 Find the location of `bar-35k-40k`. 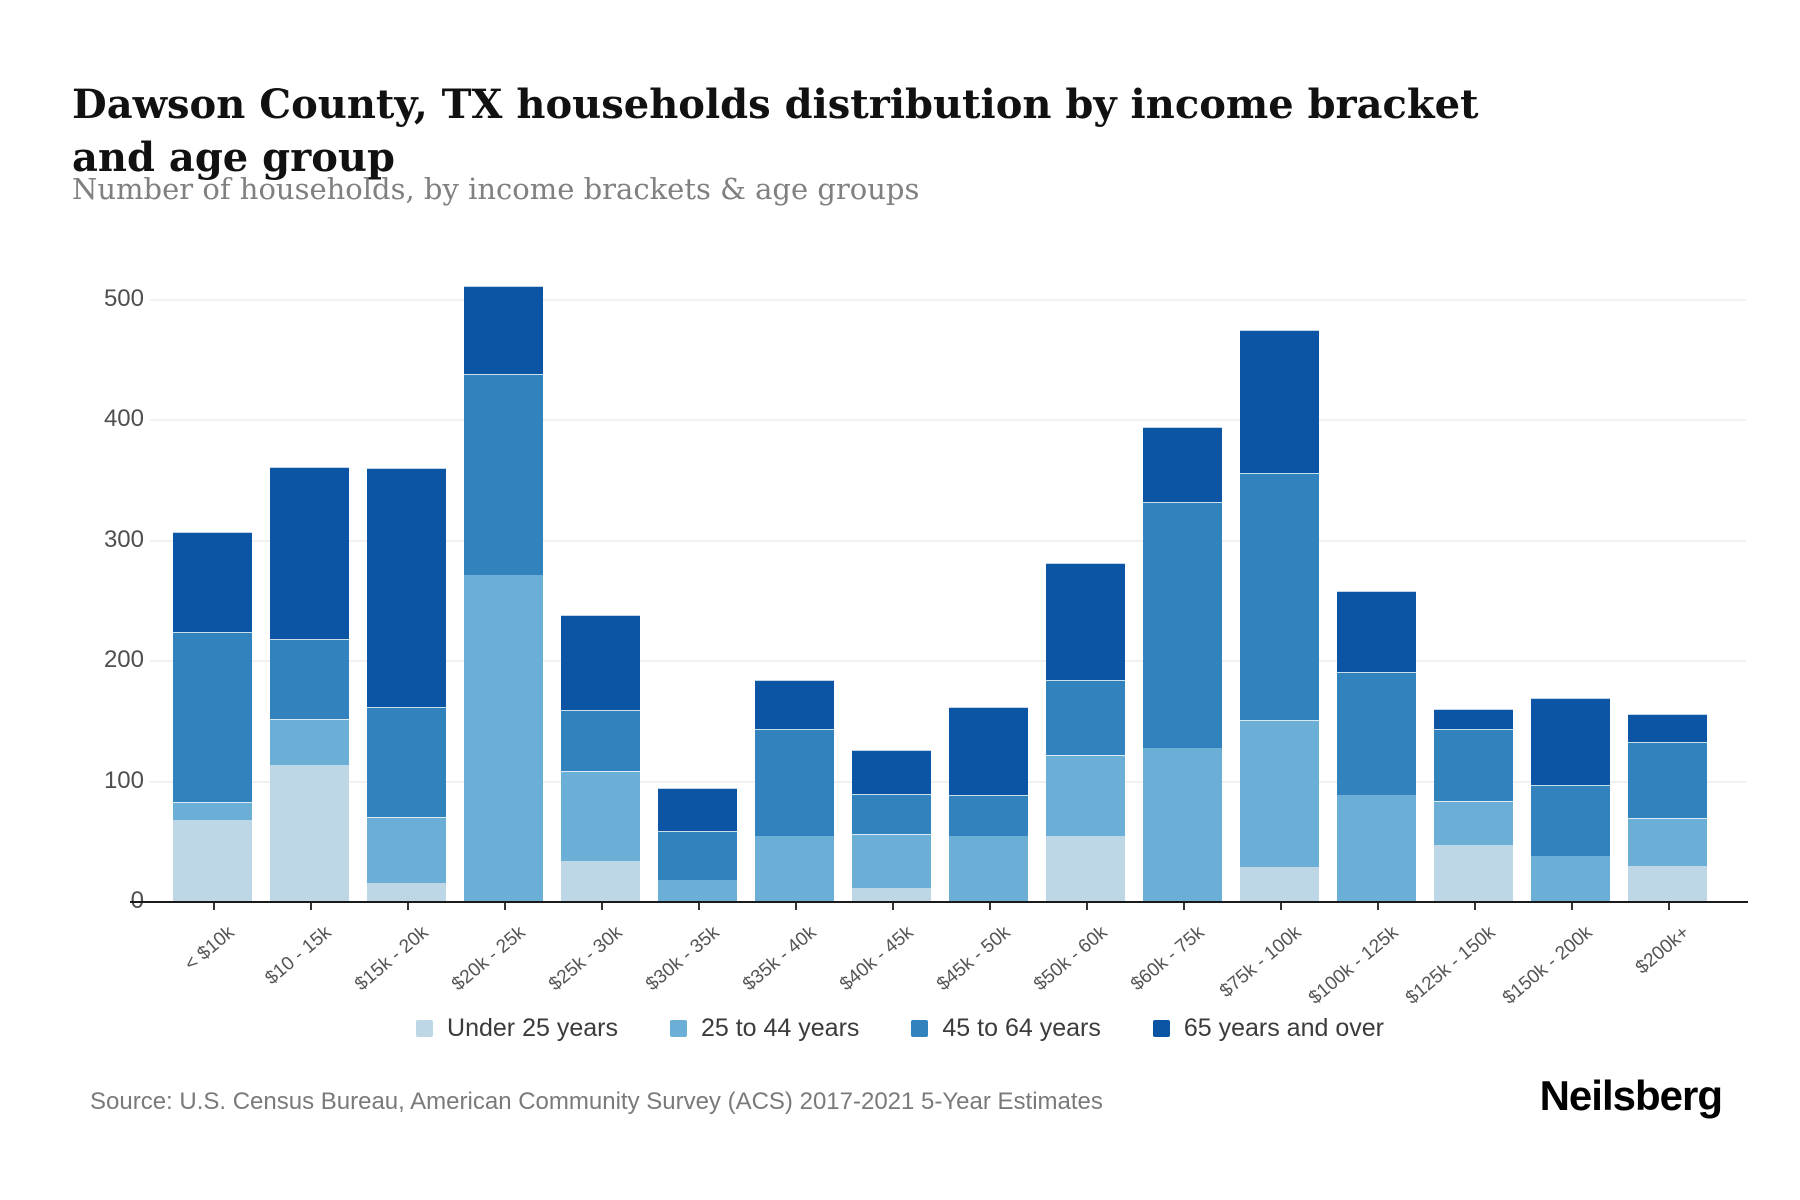

bar-35k-40k is located at coordinates (794, 790).